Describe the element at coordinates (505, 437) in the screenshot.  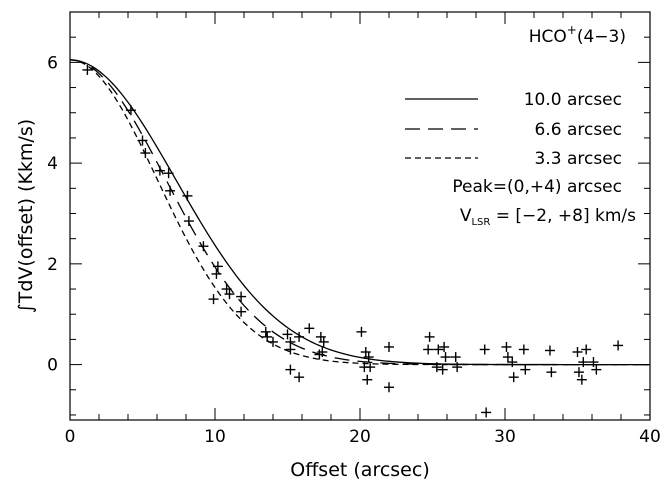
I see `x-tick-label: 30` at that location.